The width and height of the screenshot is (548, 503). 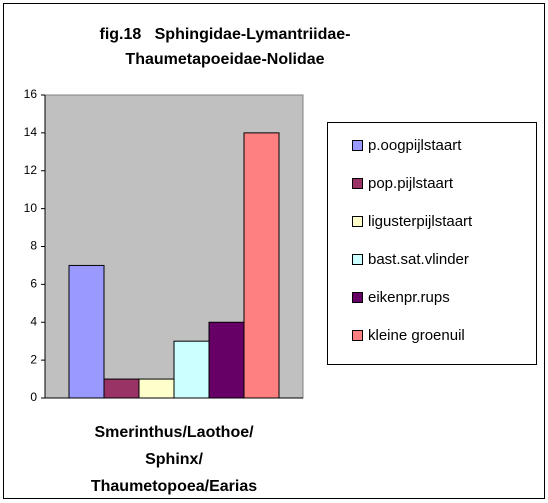 What do you see at coordinates (31, 132) in the screenshot?
I see `y-tick-label: 14` at bounding box center [31, 132].